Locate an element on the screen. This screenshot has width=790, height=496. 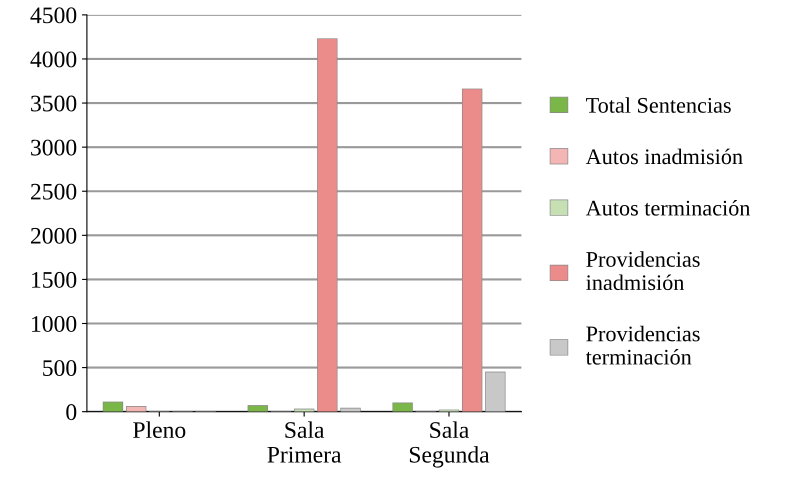
legend-label: Total Sentencias is located at coordinates (658, 105).